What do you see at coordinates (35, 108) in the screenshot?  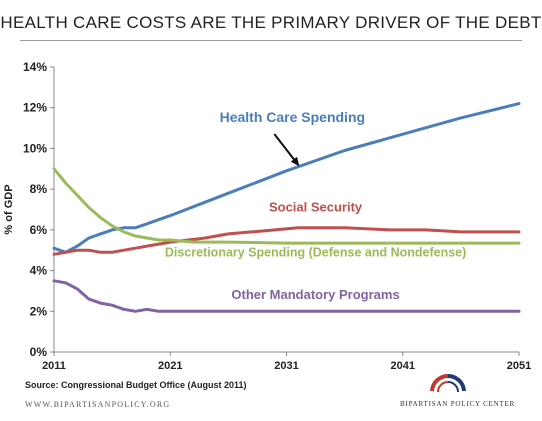 I see `y-tick-label: 12%` at bounding box center [35, 108].